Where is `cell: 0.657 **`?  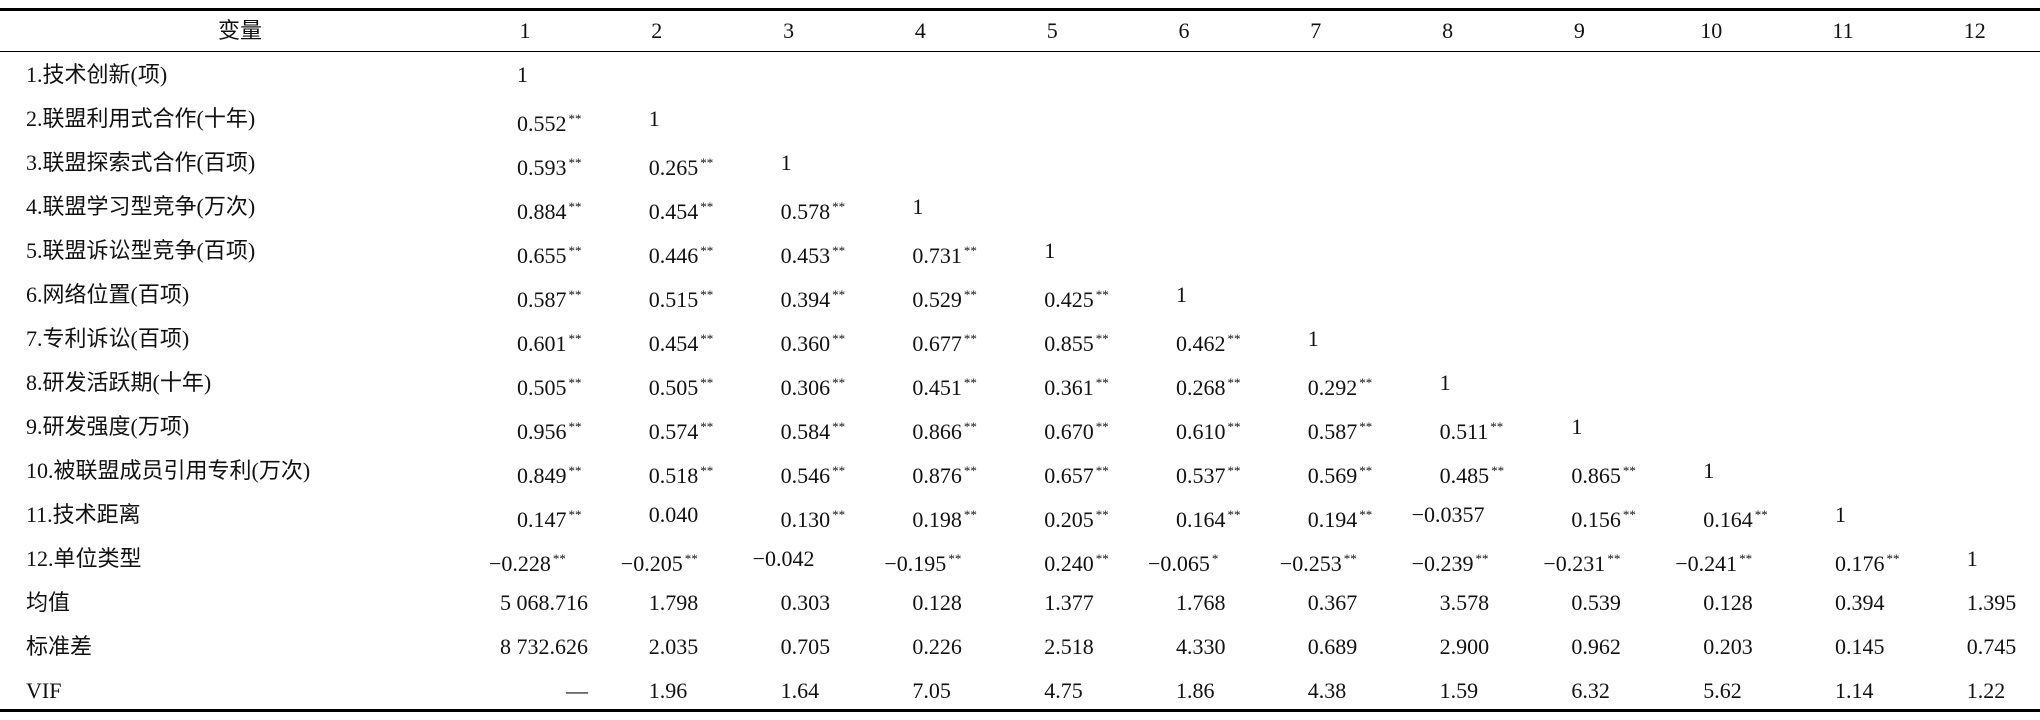 cell: 0.657 ** is located at coordinates (1076, 473).